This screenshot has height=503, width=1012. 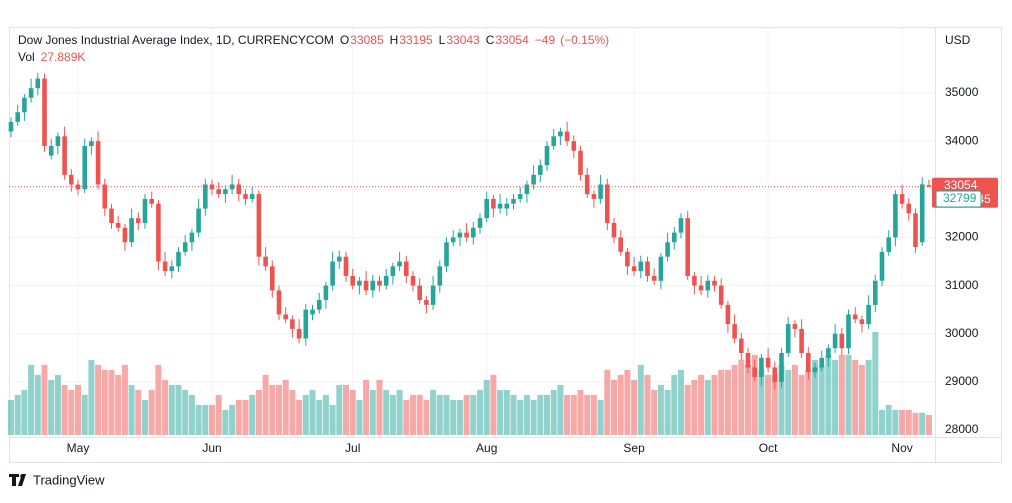 What do you see at coordinates (545, 40) in the screenshot?
I see `legend-change: −49` at bounding box center [545, 40].